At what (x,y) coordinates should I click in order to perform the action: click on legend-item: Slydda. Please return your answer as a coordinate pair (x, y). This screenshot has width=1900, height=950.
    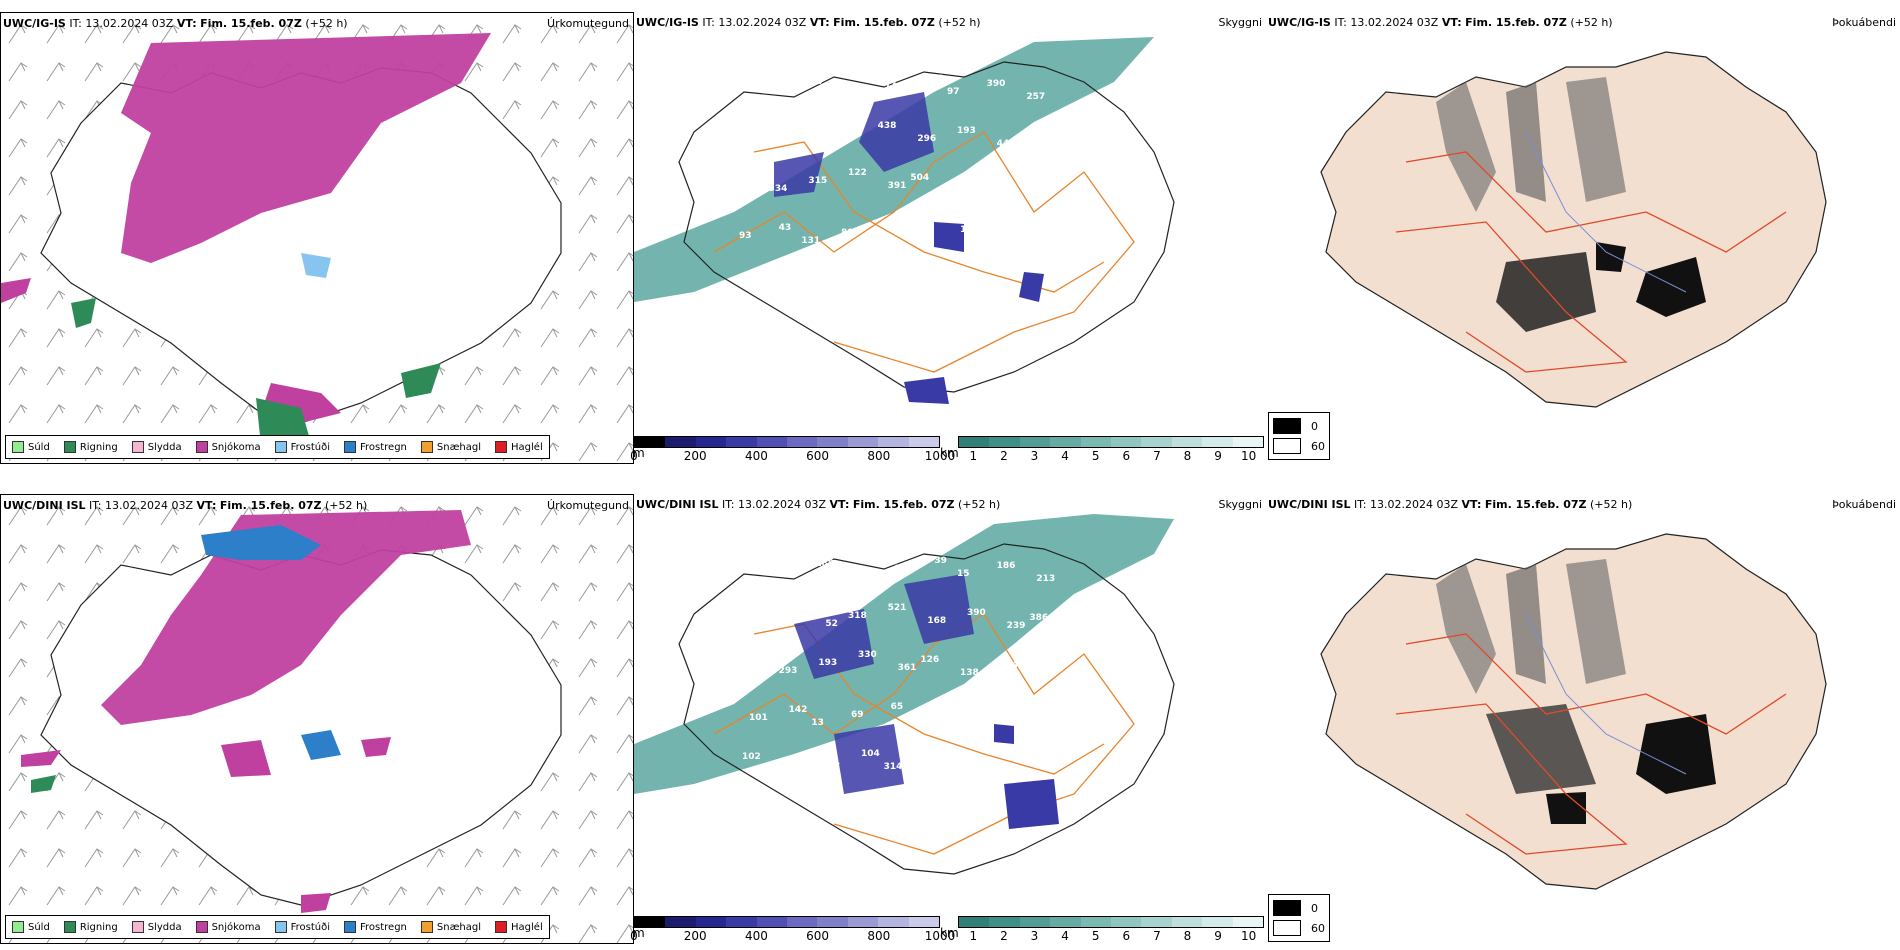
    Looking at the image, I should click on (156, 927).